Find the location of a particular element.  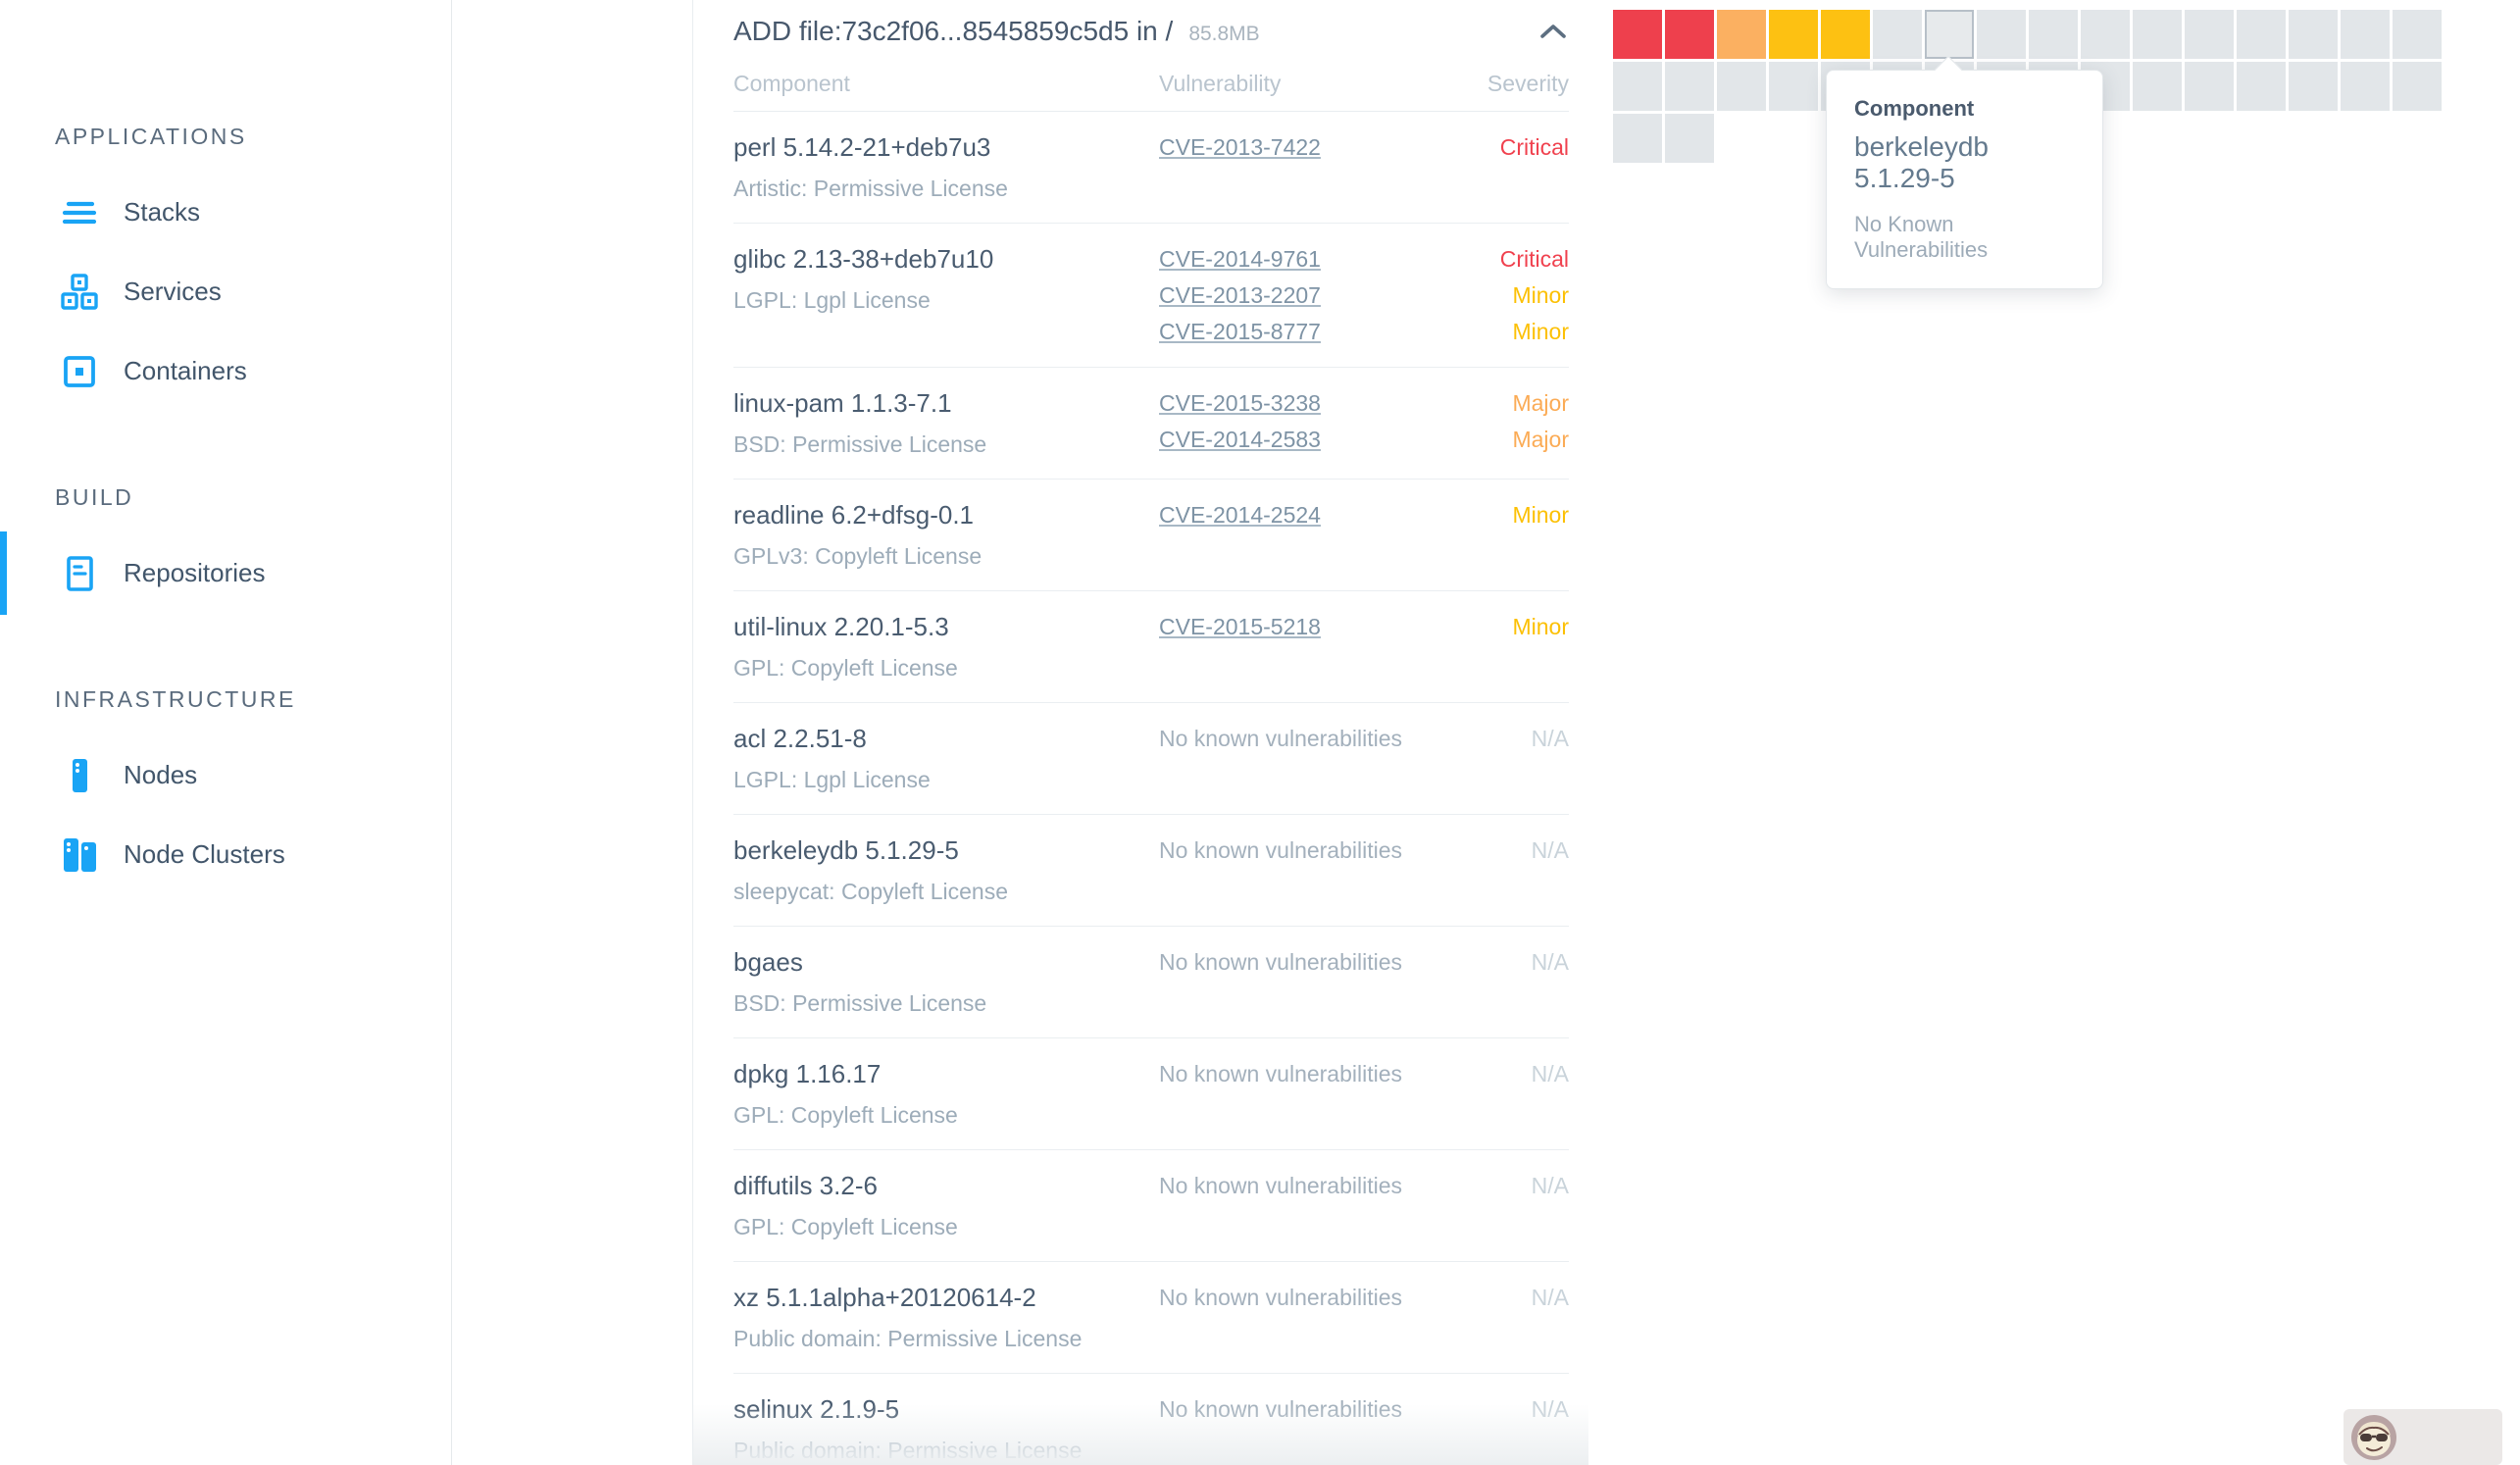

chevron-up-icon is located at coordinates (1553, 31).